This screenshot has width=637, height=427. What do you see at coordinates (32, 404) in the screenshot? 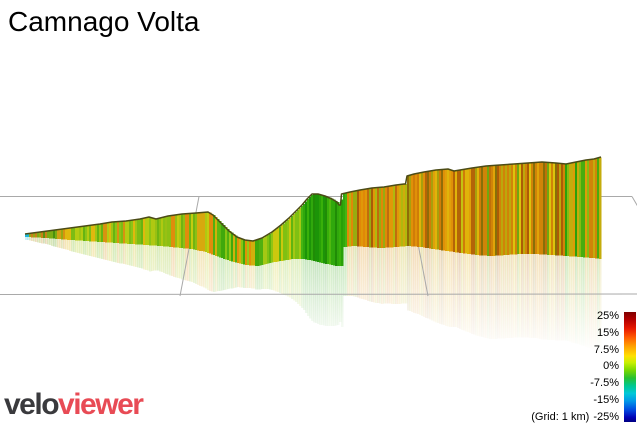
I see `brand-velo: velo` at bounding box center [32, 404].